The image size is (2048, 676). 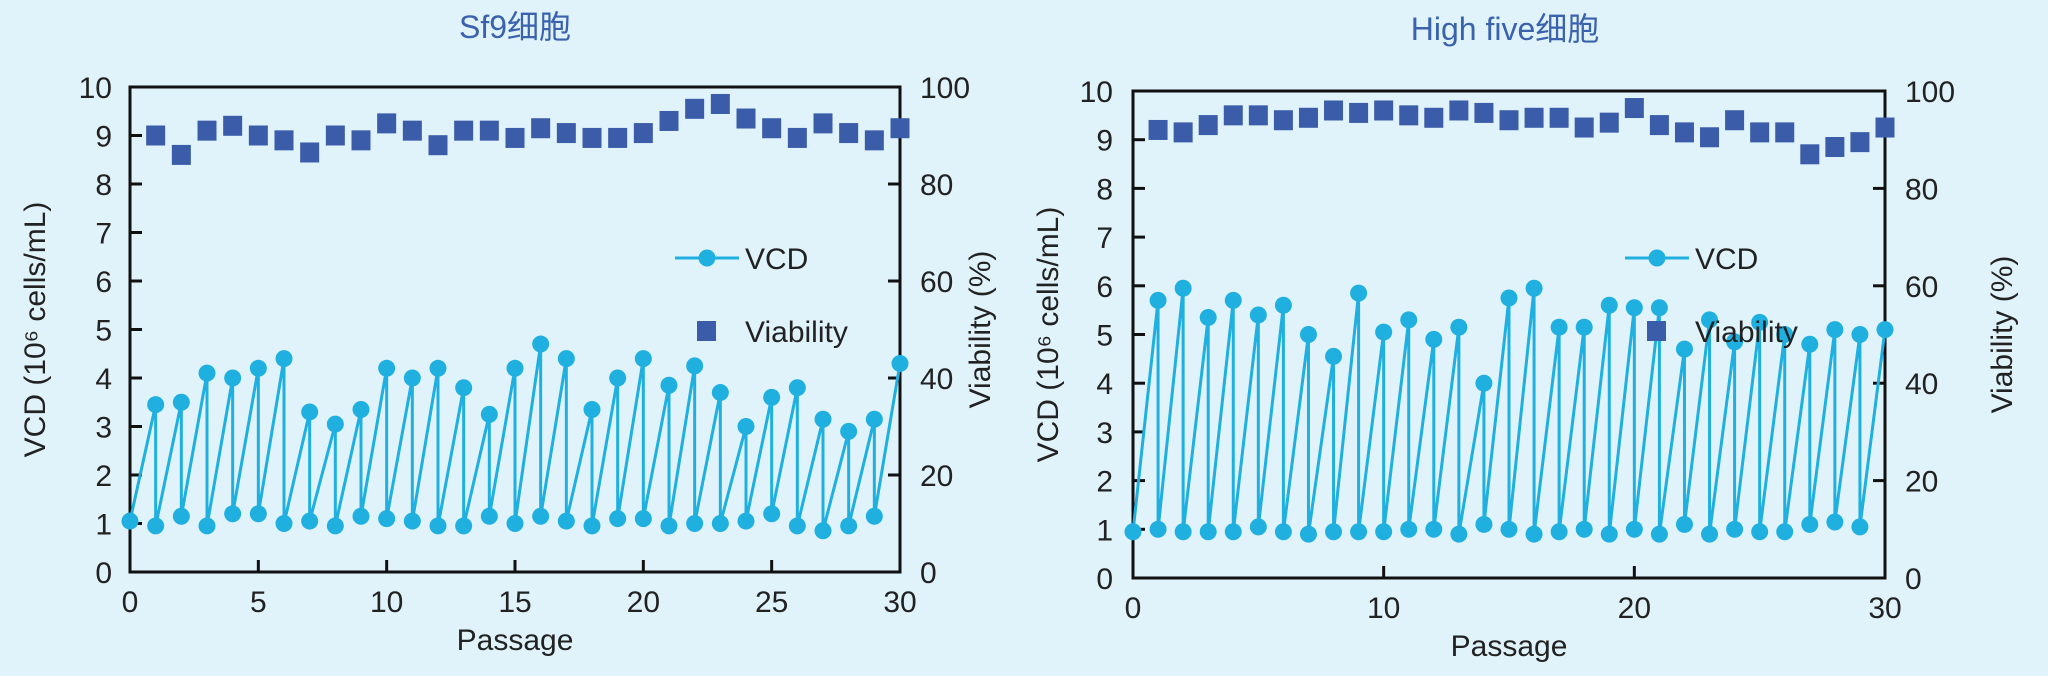 I want to click on y-tick-label: 3, so click(x=1104, y=433).